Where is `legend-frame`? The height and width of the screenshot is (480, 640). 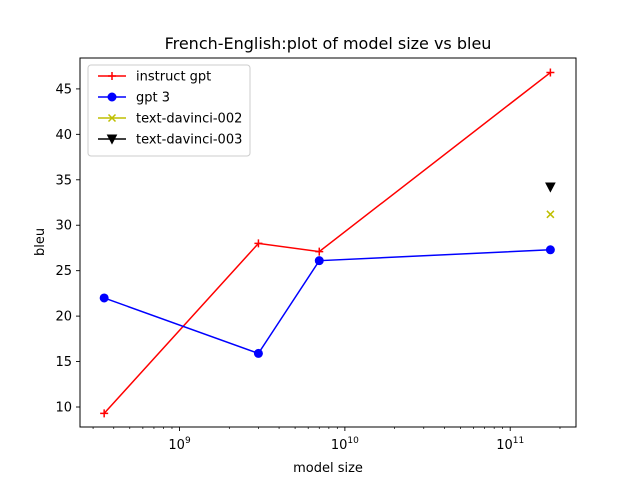
legend-frame is located at coordinates (169, 110).